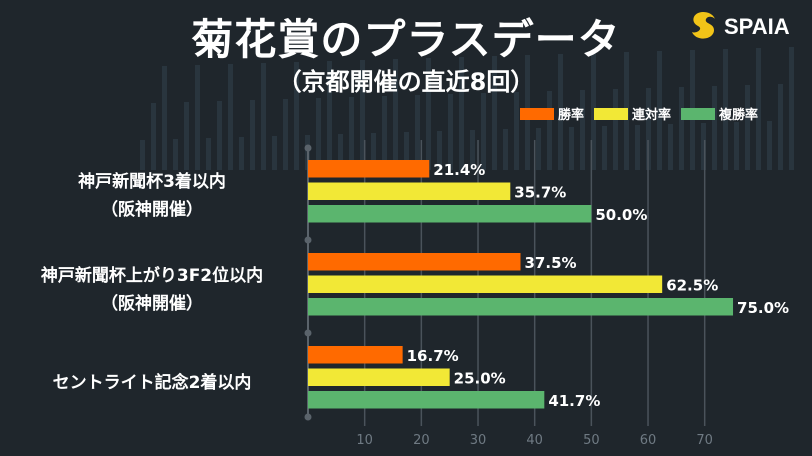 This screenshot has width=812, height=456. Describe the element at coordinates (480, 379) in the screenshot. I see `data-label: 25.0%` at that location.